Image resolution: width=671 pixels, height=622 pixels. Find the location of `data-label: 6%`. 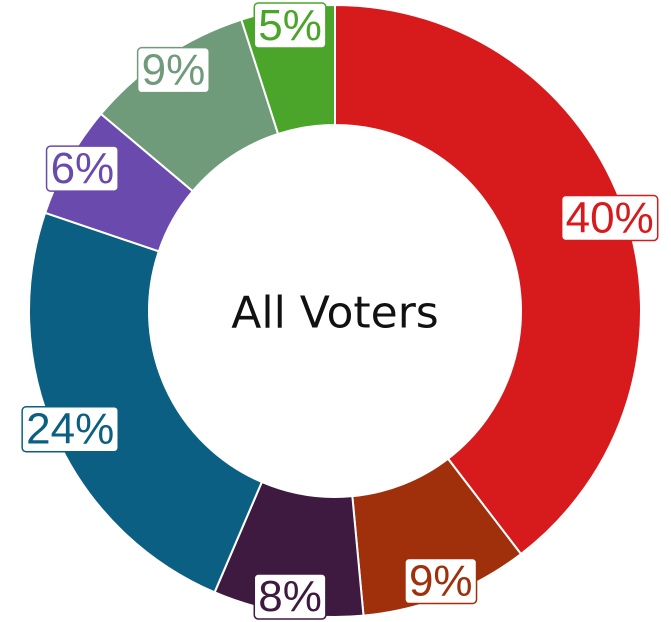

data-label: 6% is located at coordinates (82, 168).